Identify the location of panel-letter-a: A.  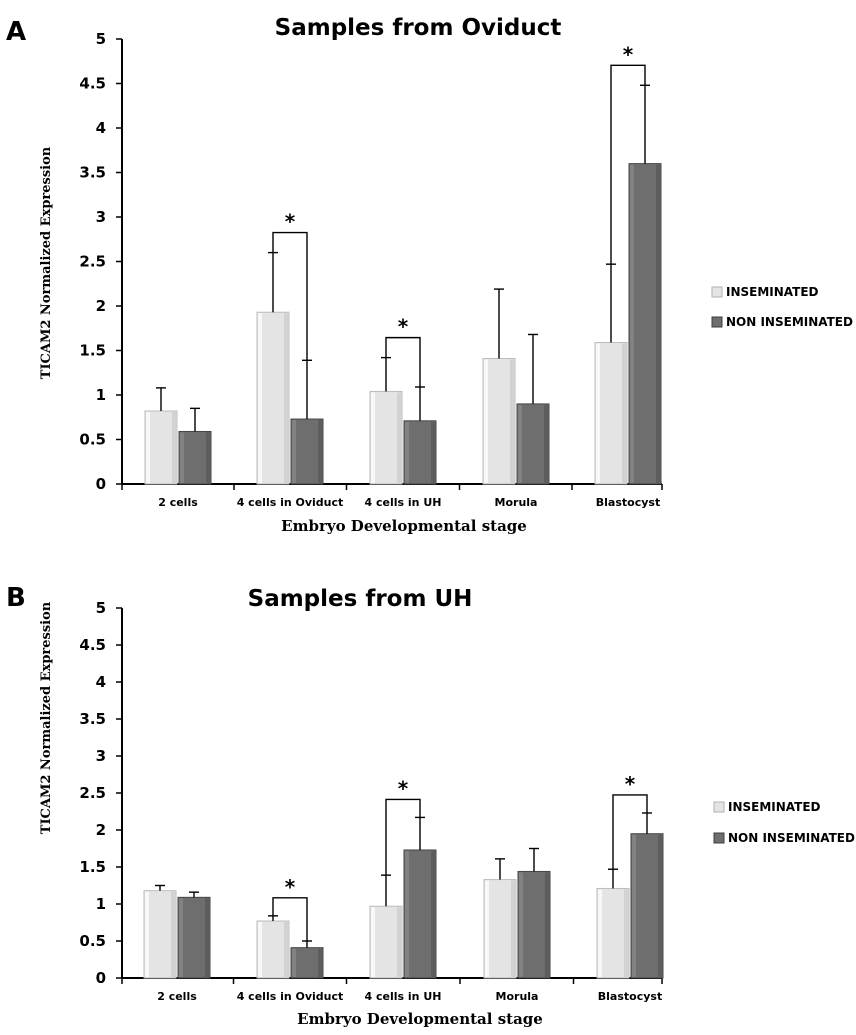
(16, 32).